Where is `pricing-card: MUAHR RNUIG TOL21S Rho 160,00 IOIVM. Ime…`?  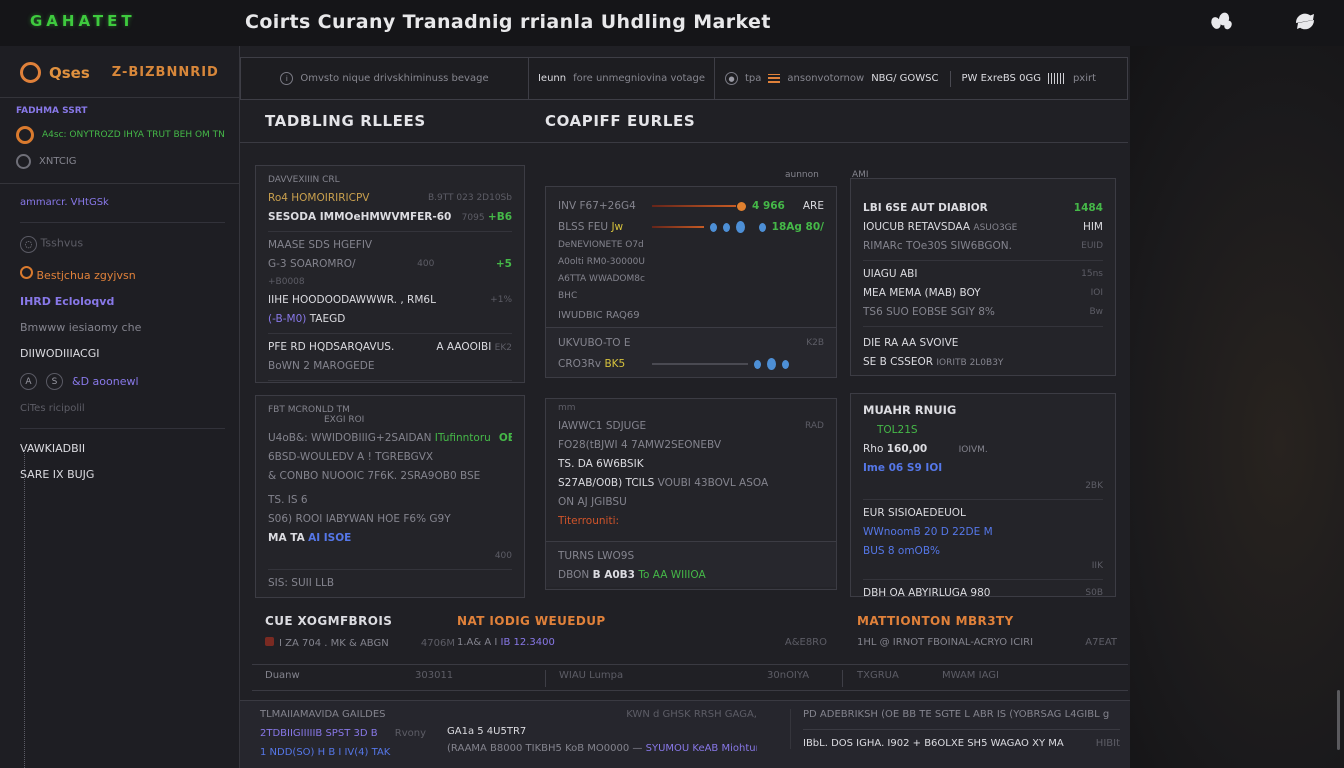 pricing-card: MUAHR RNUIG TOL21S Rho 160,00 IOIVM. Ime… is located at coordinates (983, 495).